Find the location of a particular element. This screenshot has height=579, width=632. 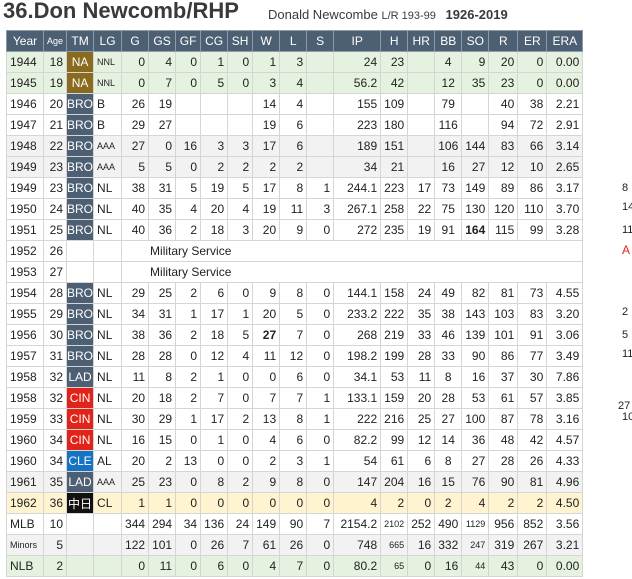

cell-h: 219 is located at coordinates (394, 335).